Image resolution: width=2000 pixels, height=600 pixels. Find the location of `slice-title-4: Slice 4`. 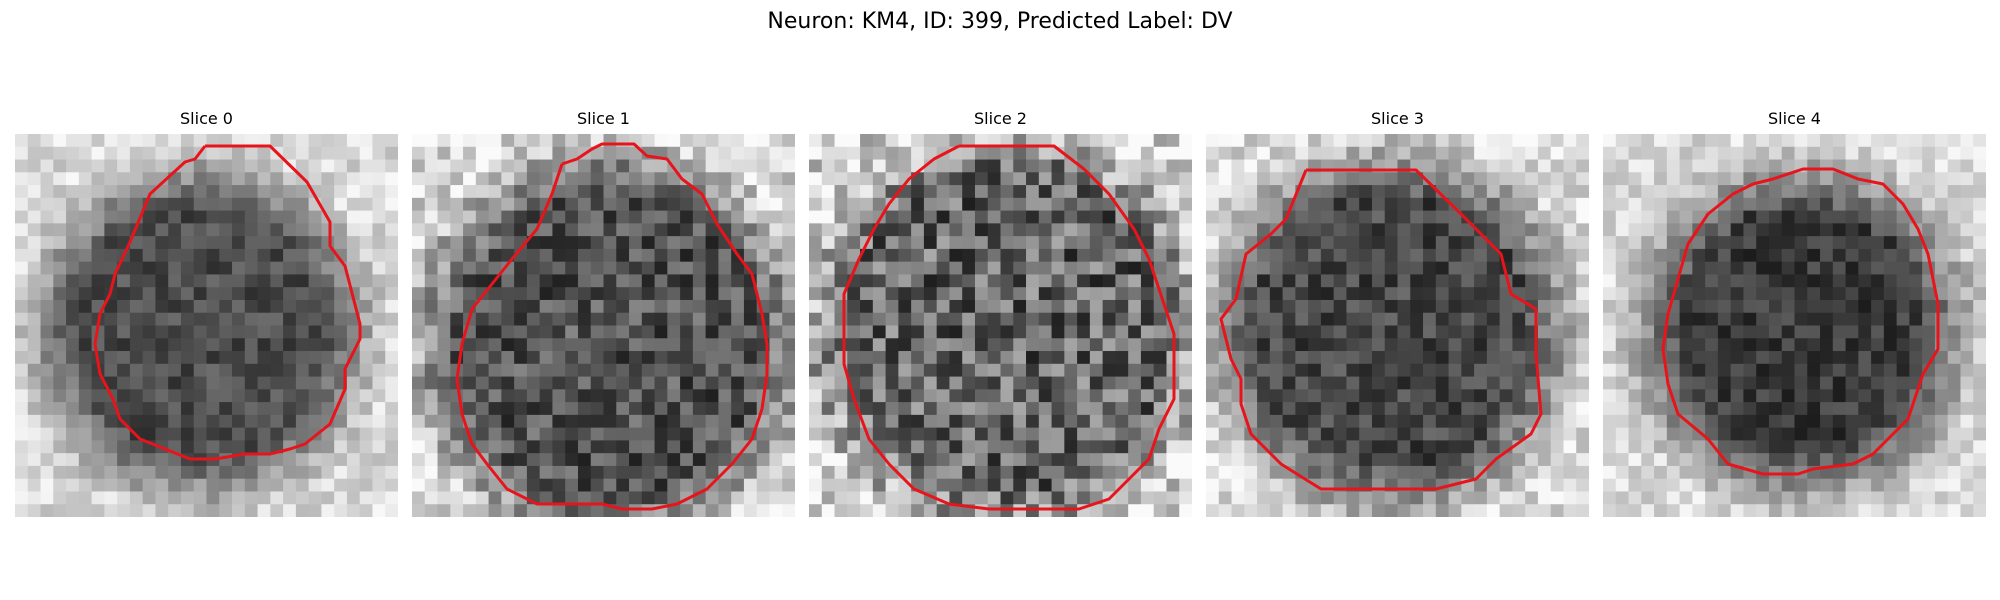

slice-title-4: Slice 4 is located at coordinates (1794, 118).